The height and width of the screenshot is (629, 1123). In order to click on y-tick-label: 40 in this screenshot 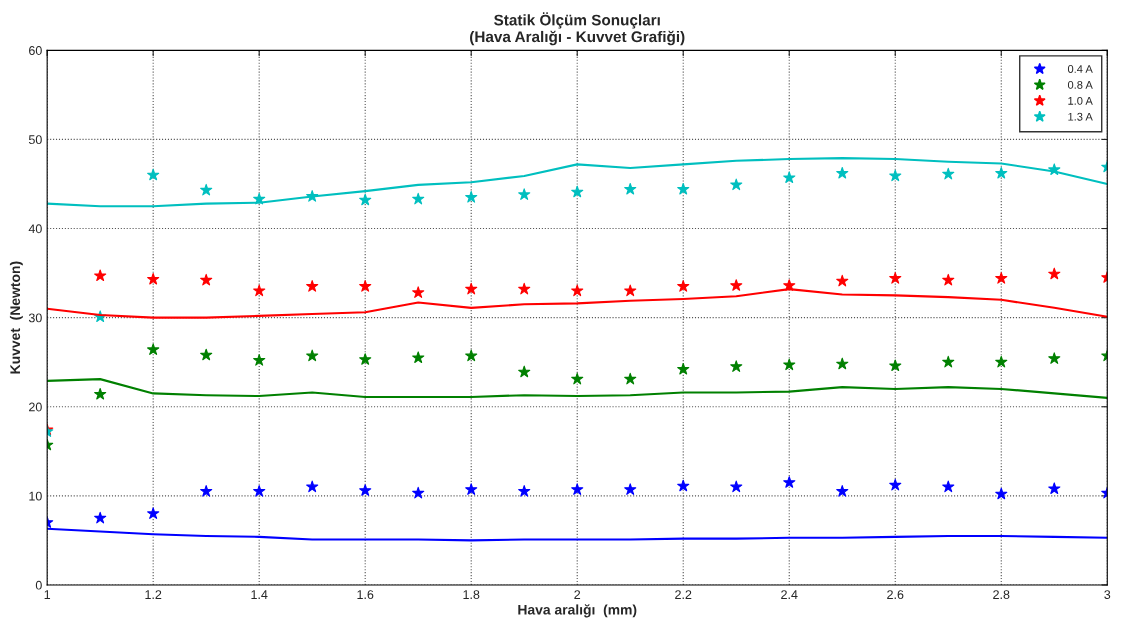, I will do `click(35, 229)`.